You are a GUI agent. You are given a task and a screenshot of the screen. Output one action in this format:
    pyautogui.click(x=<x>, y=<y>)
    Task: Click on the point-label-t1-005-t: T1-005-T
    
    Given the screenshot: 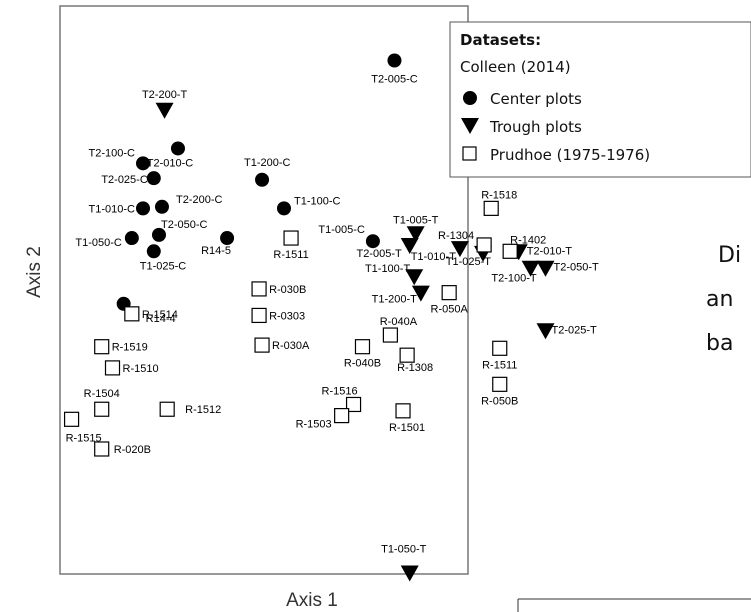 What is the action you would take?
    pyautogui.click(x=416, y=220)
    